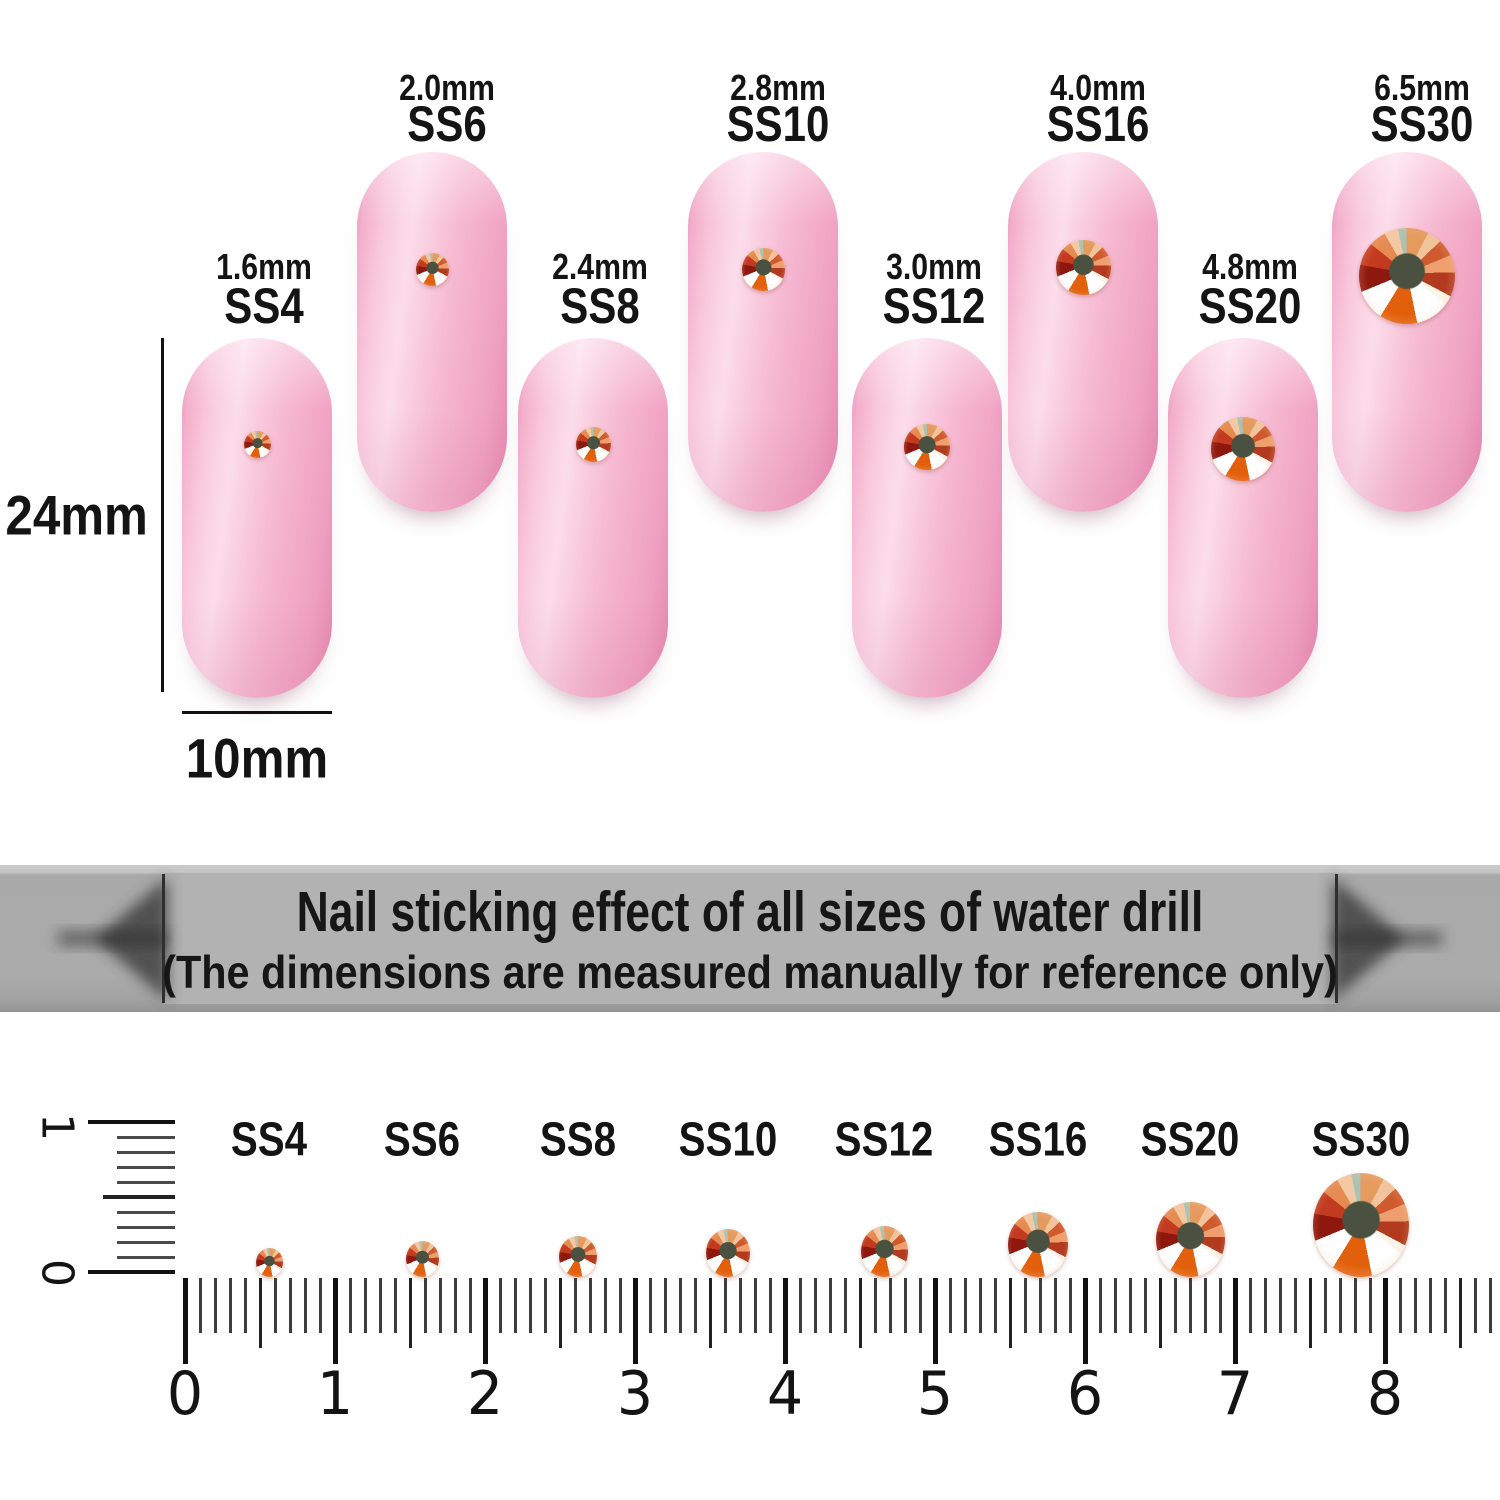  I want to click on banner-fold-shadow, so click(750, 938).